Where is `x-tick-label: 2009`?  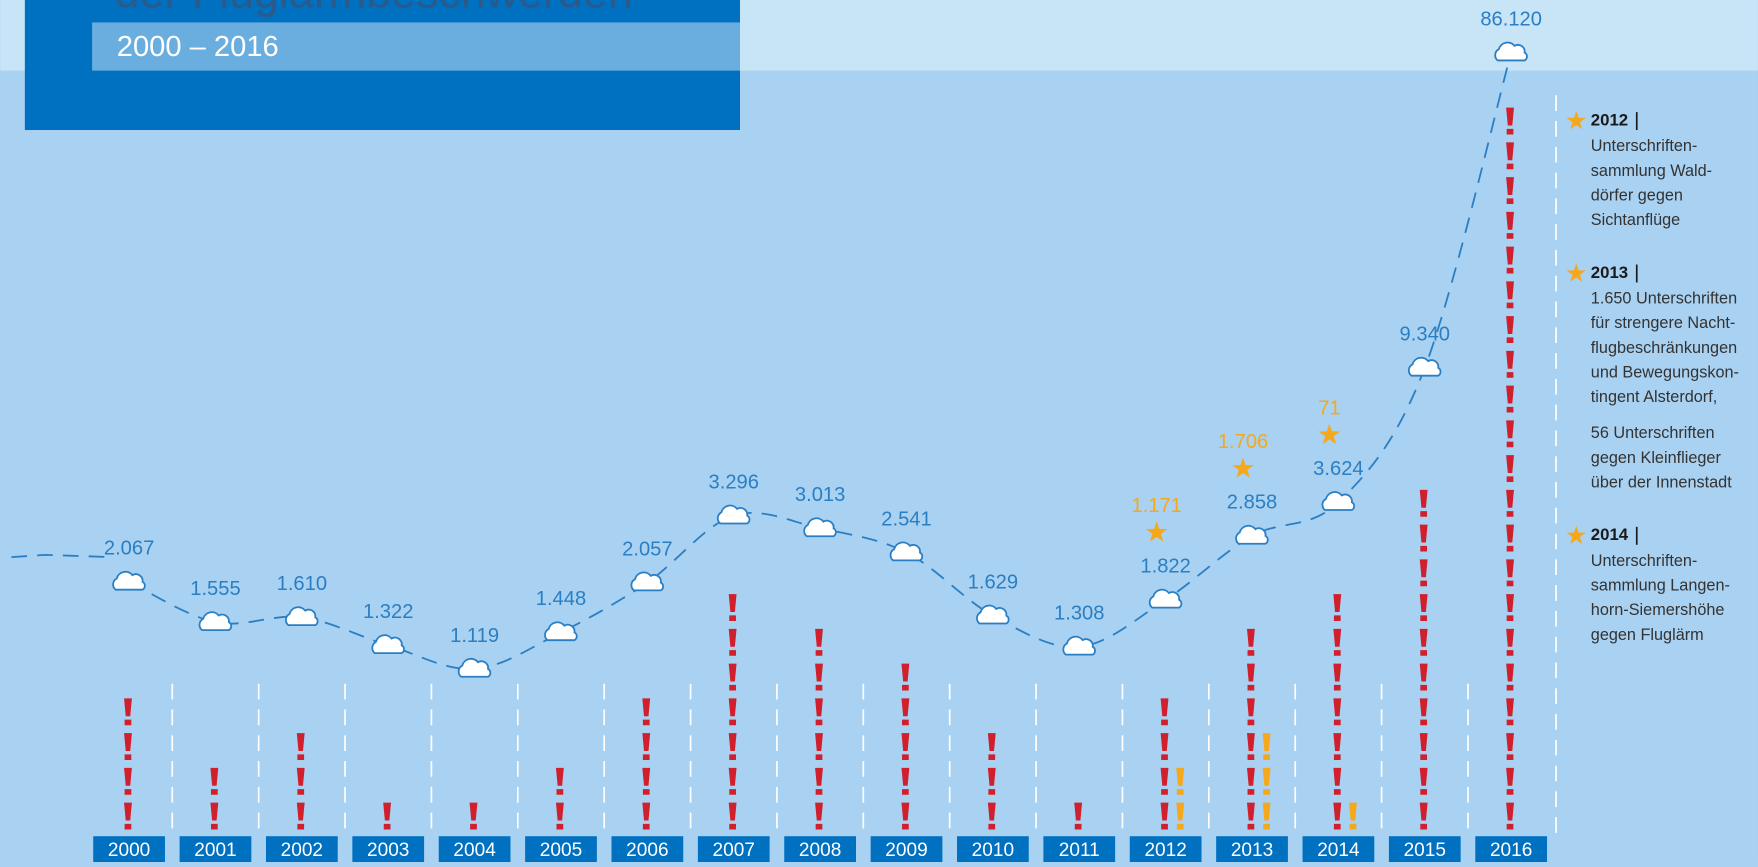 x-tick-label: 2009 is located at coordinates (906, 850).